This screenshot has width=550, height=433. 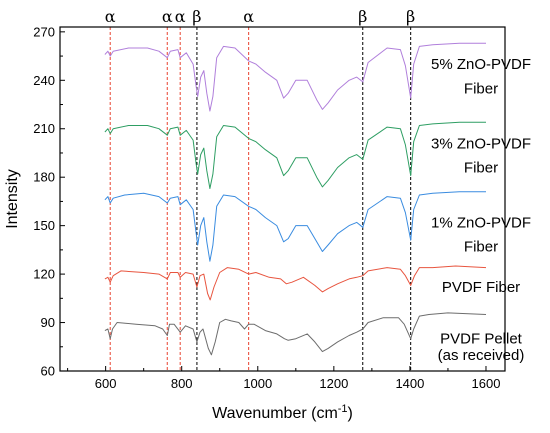 I want to click on x-axis-title-main: Wavenumber (cm, so click(x=275, y=413).